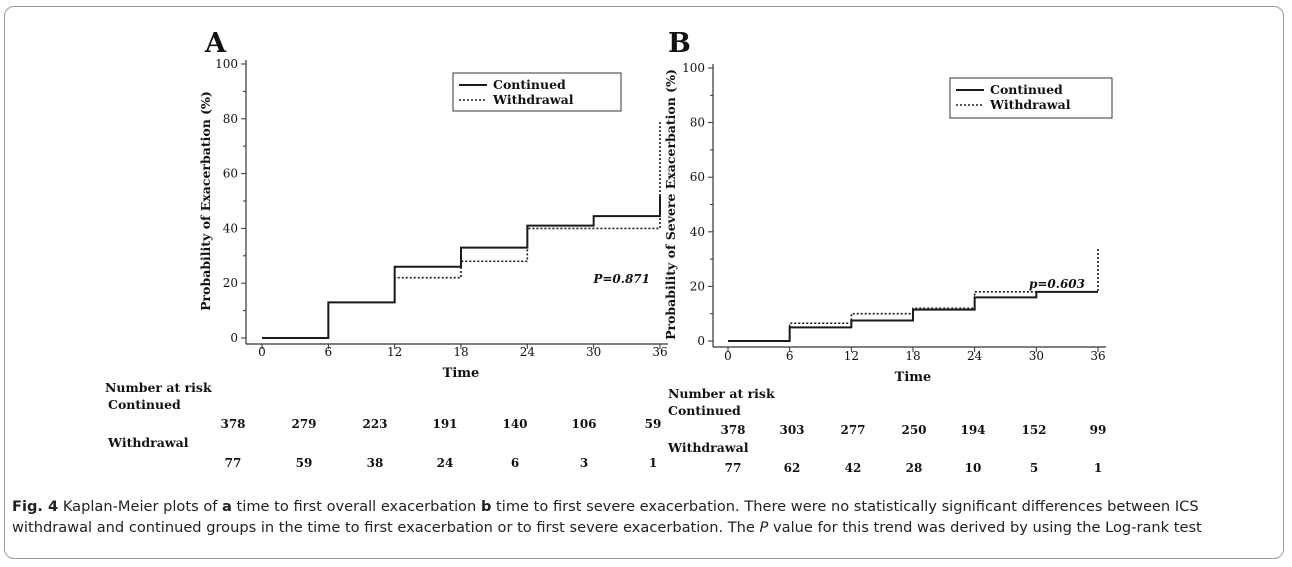 The height and width of the screenshot is (567, 1292). What do you see at coordinates (853, 468) in the screenshot?
I see `risk-value: 42` at bounding box center [853, 468].